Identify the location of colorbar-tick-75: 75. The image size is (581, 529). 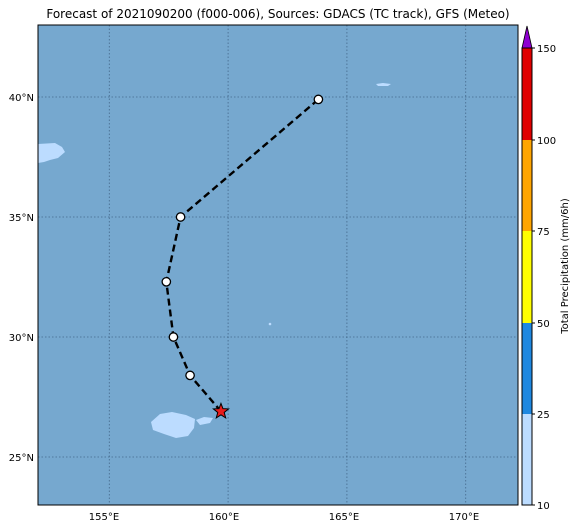
(543, 232).